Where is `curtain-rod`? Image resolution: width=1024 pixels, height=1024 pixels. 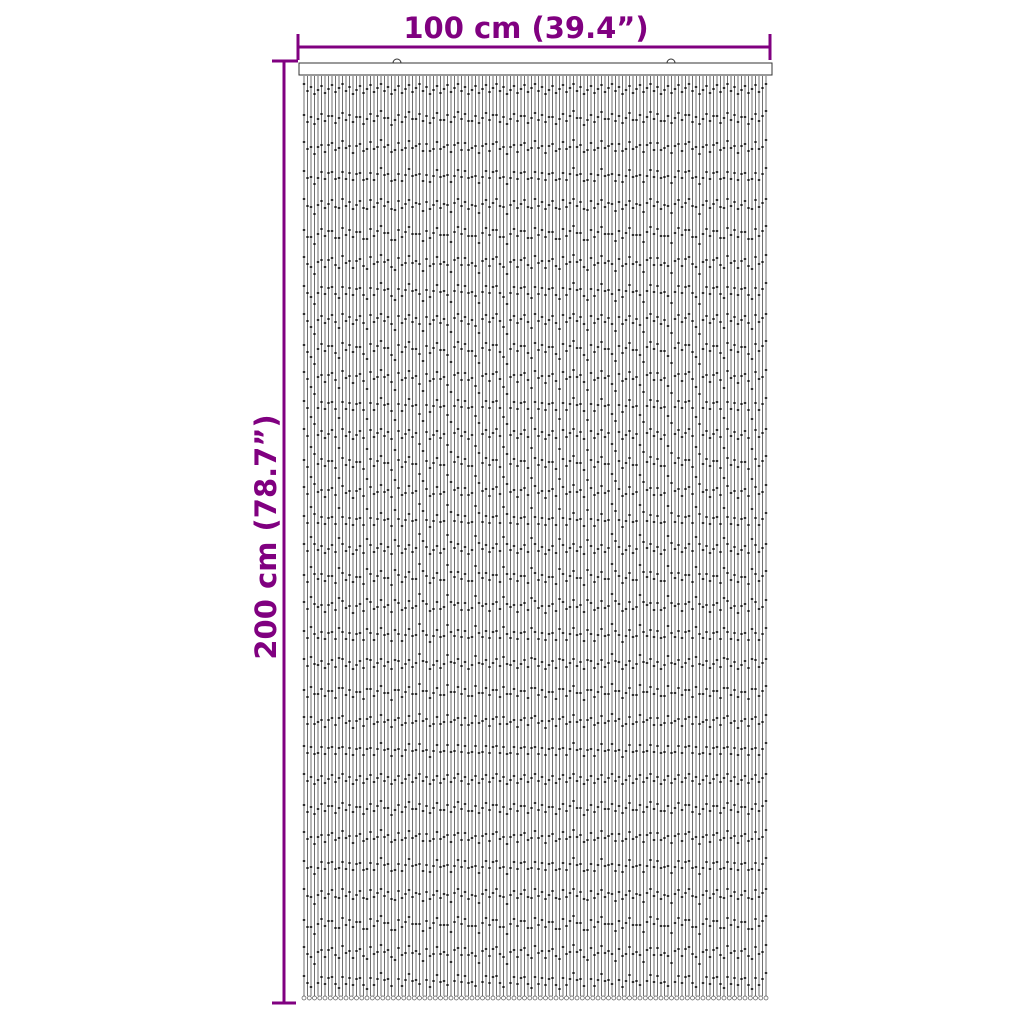
curtain-rod is located at coordinates (535, 67).